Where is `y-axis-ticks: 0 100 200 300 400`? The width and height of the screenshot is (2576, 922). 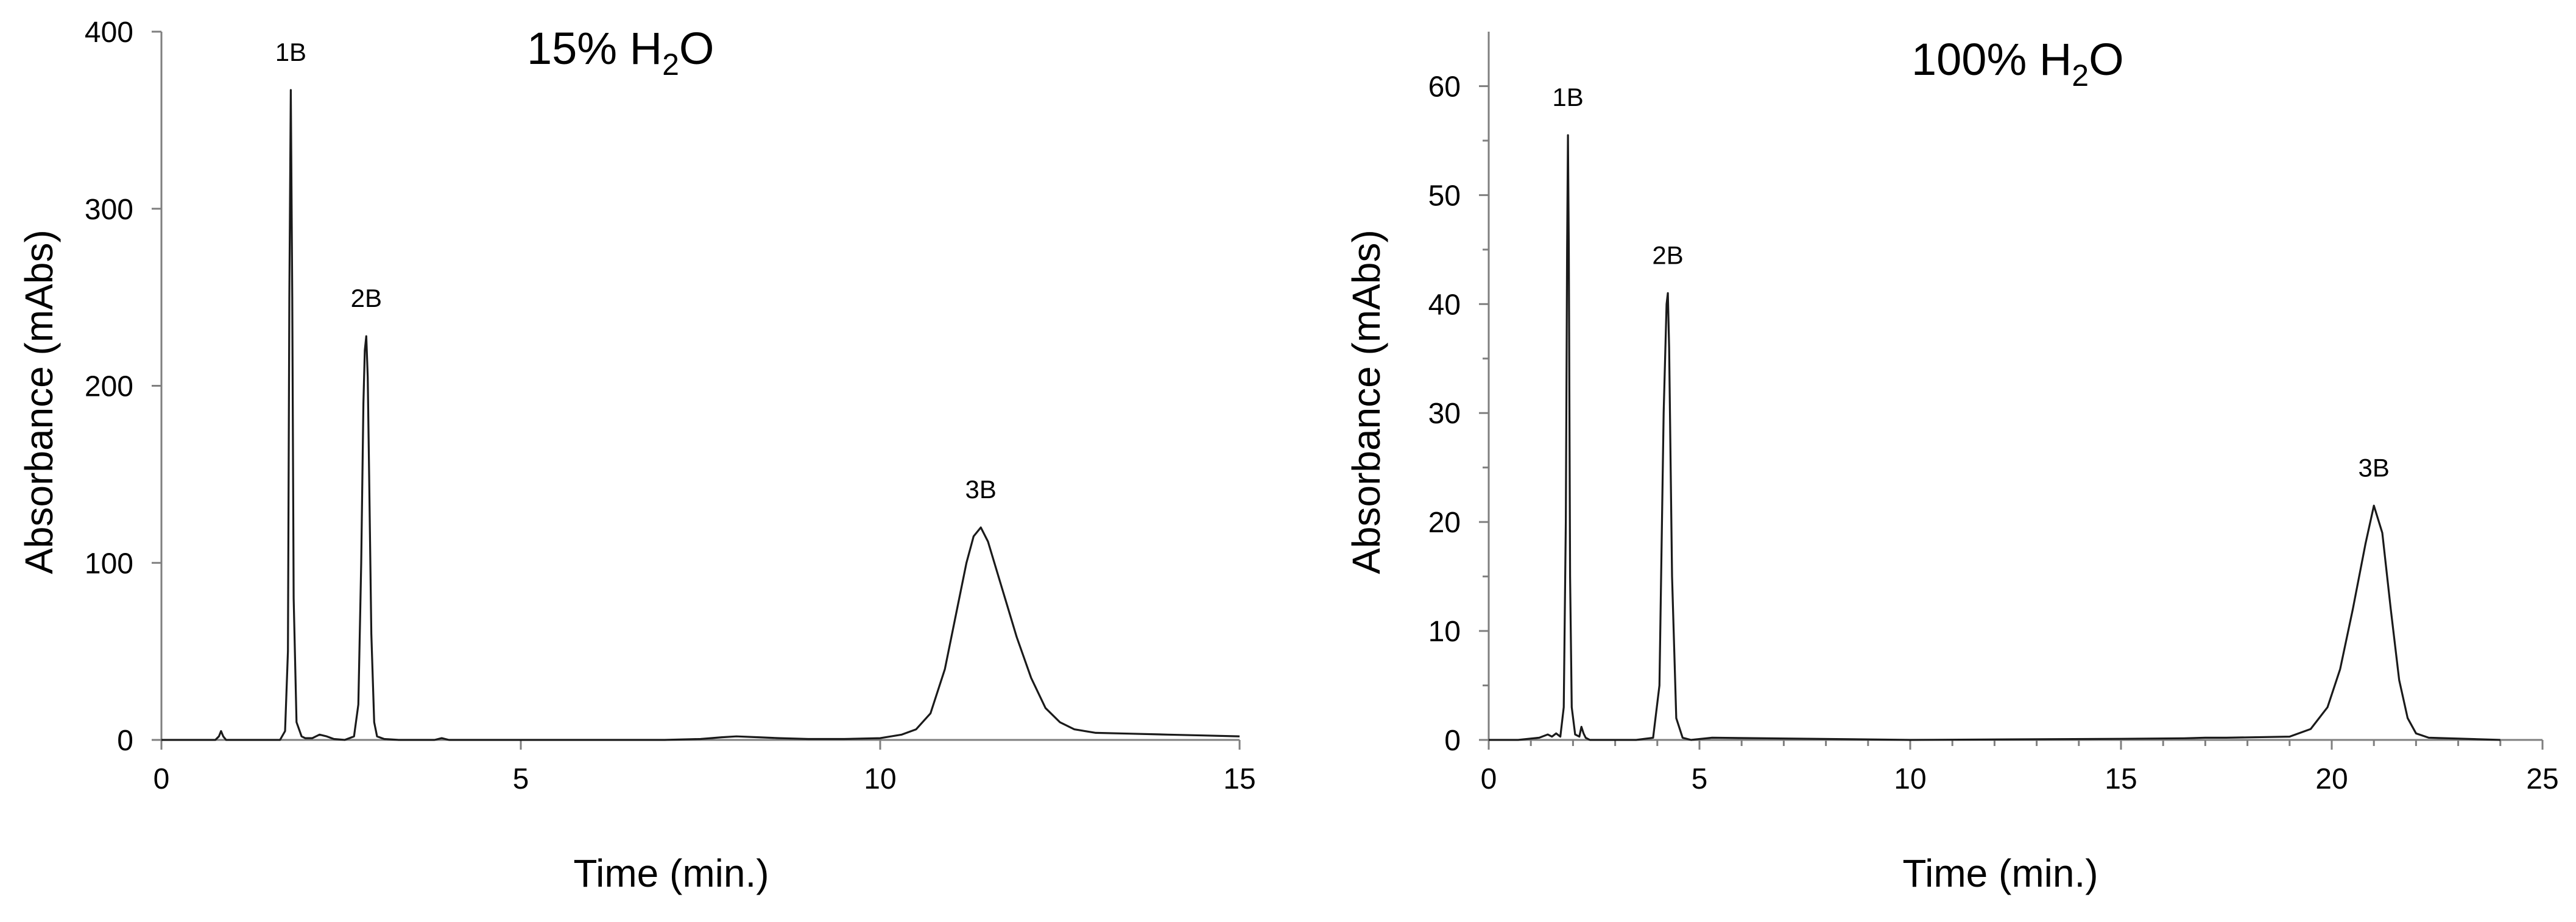 y-axis-ticks: 0 100 200 300 400 is located at coordinates (123, 386).